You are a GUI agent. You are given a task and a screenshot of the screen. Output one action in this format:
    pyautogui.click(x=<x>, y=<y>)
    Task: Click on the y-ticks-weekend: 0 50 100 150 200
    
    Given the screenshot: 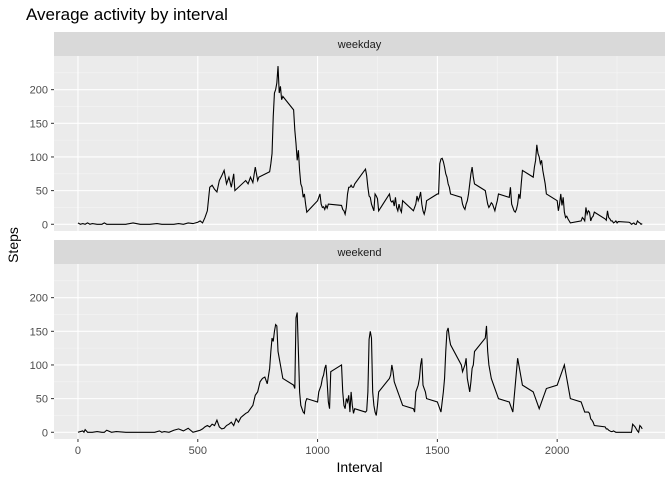 What is the action you would take?
    pyautogui.click(x=42, y=366)
    